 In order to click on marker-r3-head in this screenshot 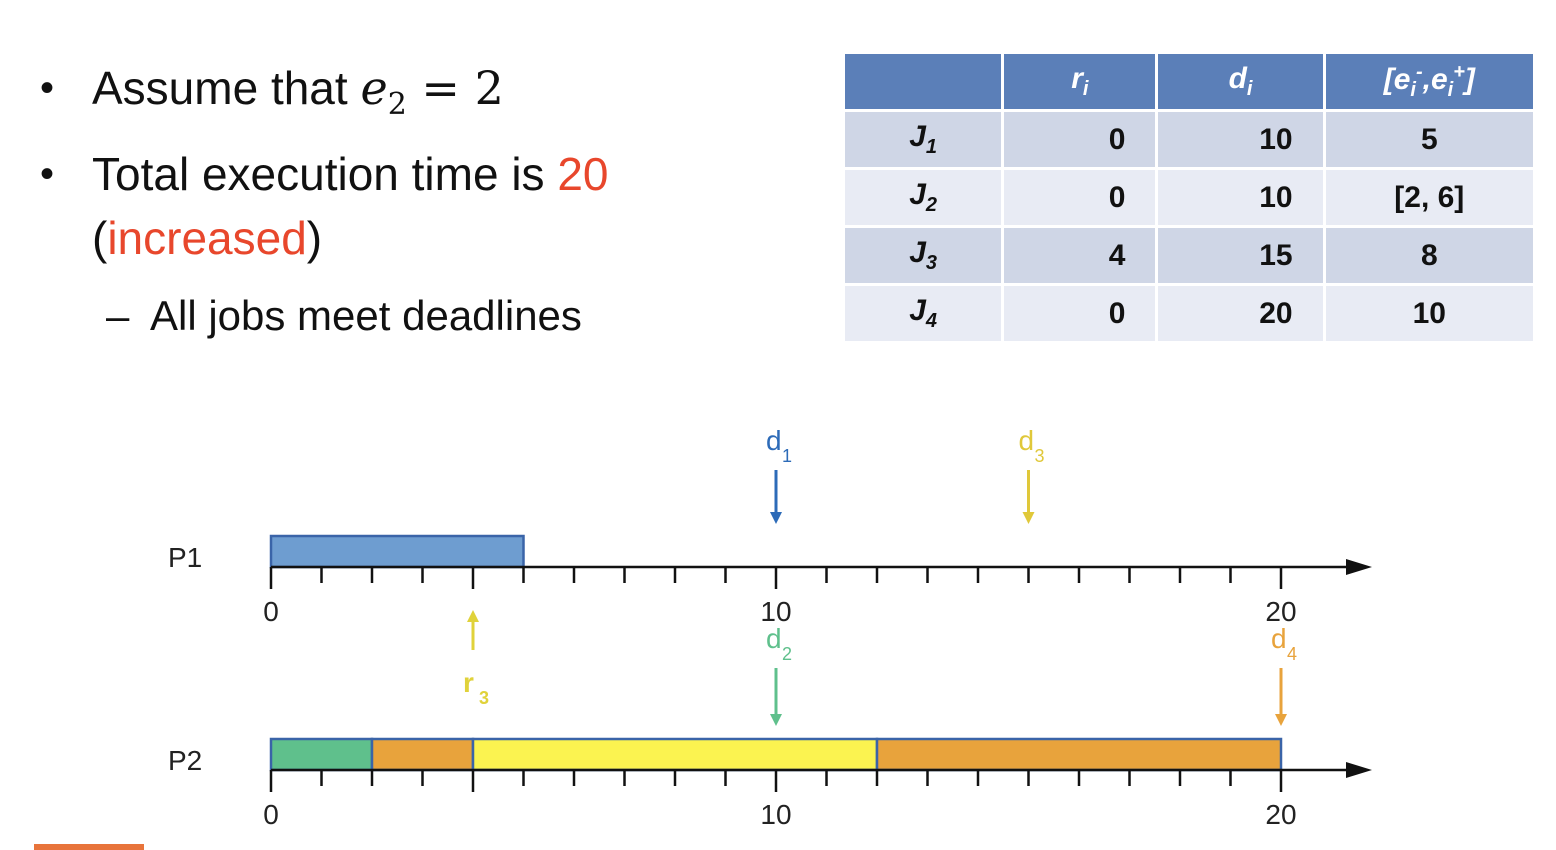, I will do `click(473, 616)`.